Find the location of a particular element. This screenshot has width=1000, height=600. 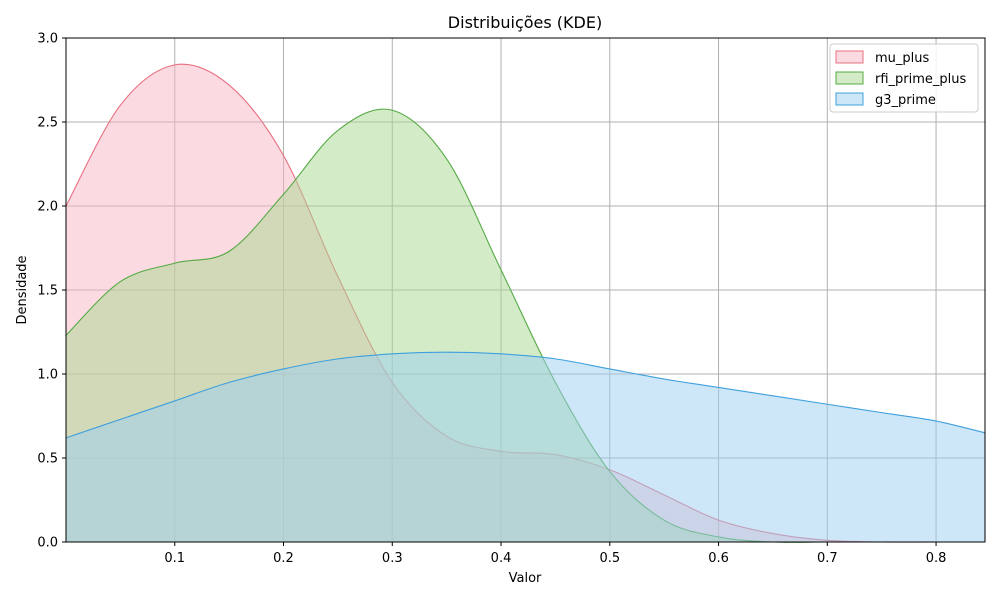

x-tick-label: 0.6 is located at coordinates (718, 558).